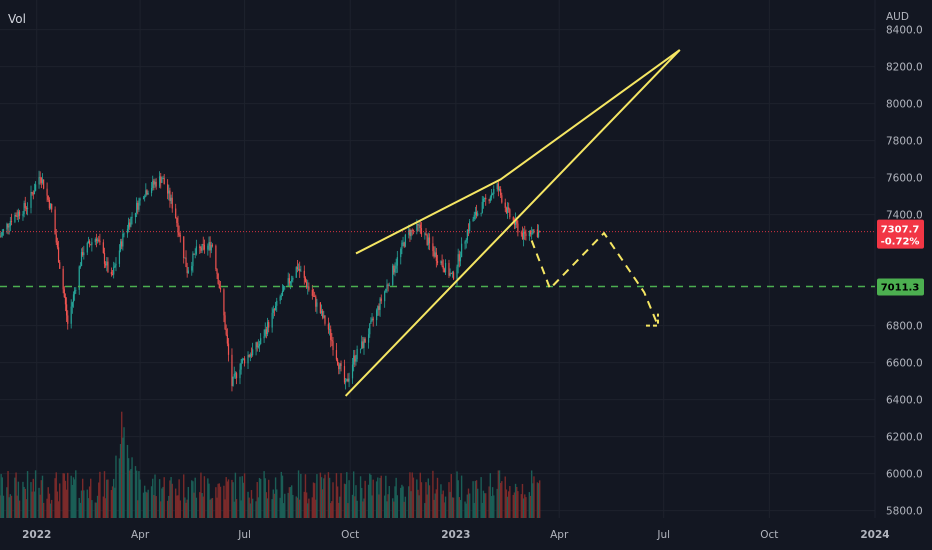 The image size is (932, 550). Describe the element at coordinates (518, 152) in the screenshot. I see `wedge-upper-trendline` at that location.